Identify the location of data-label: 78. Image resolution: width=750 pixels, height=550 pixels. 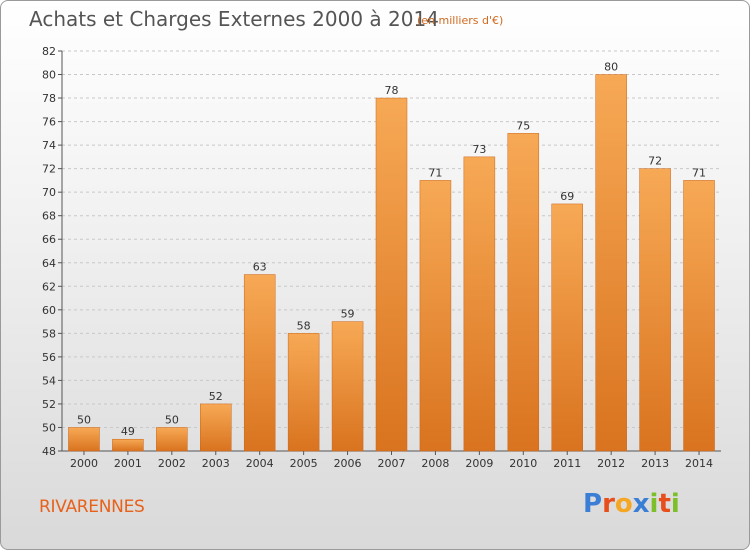
(392, 90).